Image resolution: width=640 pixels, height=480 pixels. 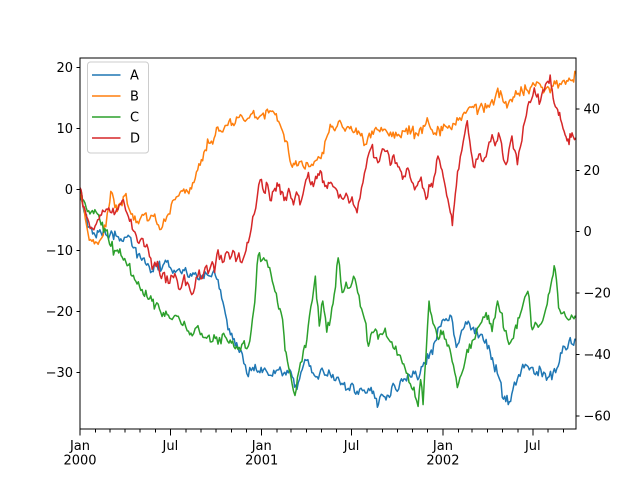 I want to click on legend-label-D: D, so click(x=135, y=139).